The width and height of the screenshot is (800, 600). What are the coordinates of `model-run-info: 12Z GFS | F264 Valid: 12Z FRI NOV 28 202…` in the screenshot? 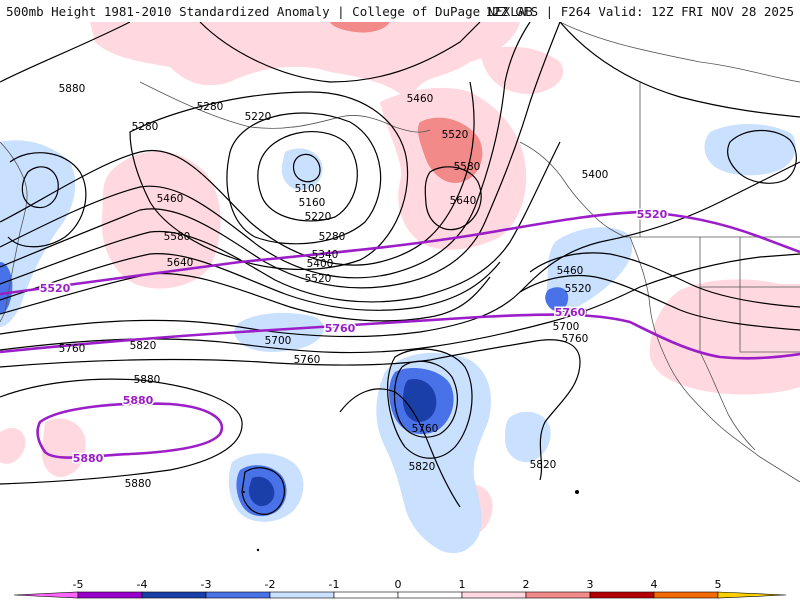 It's located at (639, 11).